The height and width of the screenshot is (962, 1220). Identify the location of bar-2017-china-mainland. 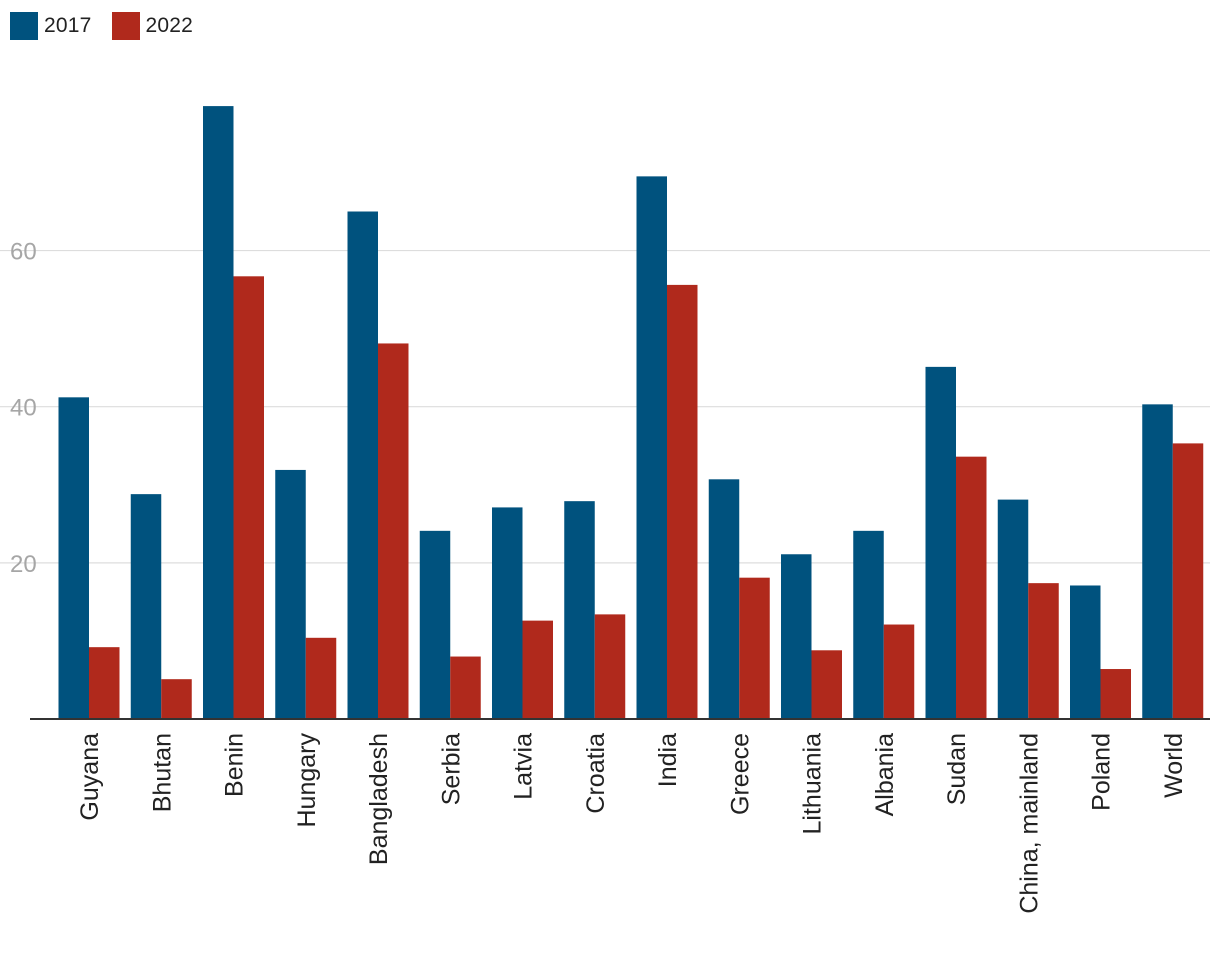
(1013, 609).